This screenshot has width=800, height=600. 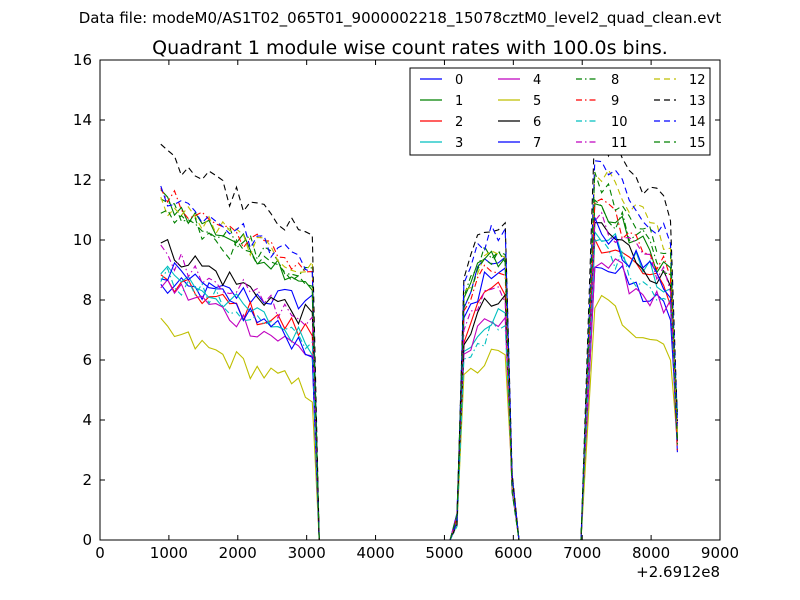 I want to click on legend-label-14: 14, so click(x=697, y=122).